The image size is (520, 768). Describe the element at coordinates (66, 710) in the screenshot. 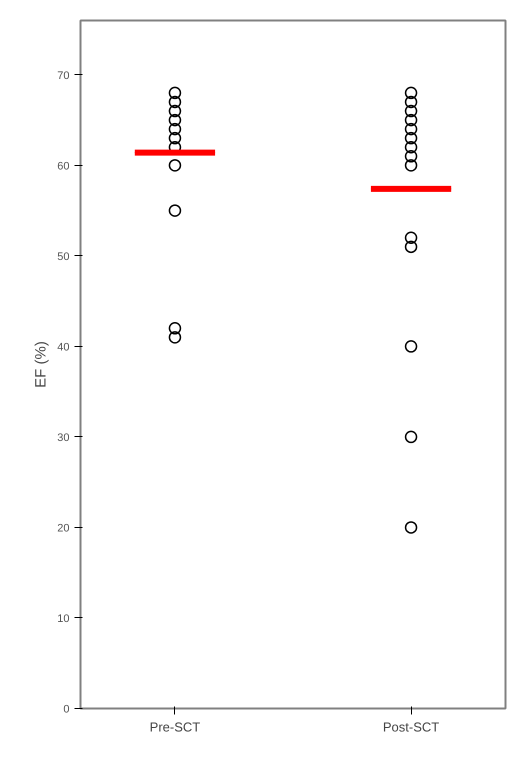

I see `y-tick-label: 0` at that location.